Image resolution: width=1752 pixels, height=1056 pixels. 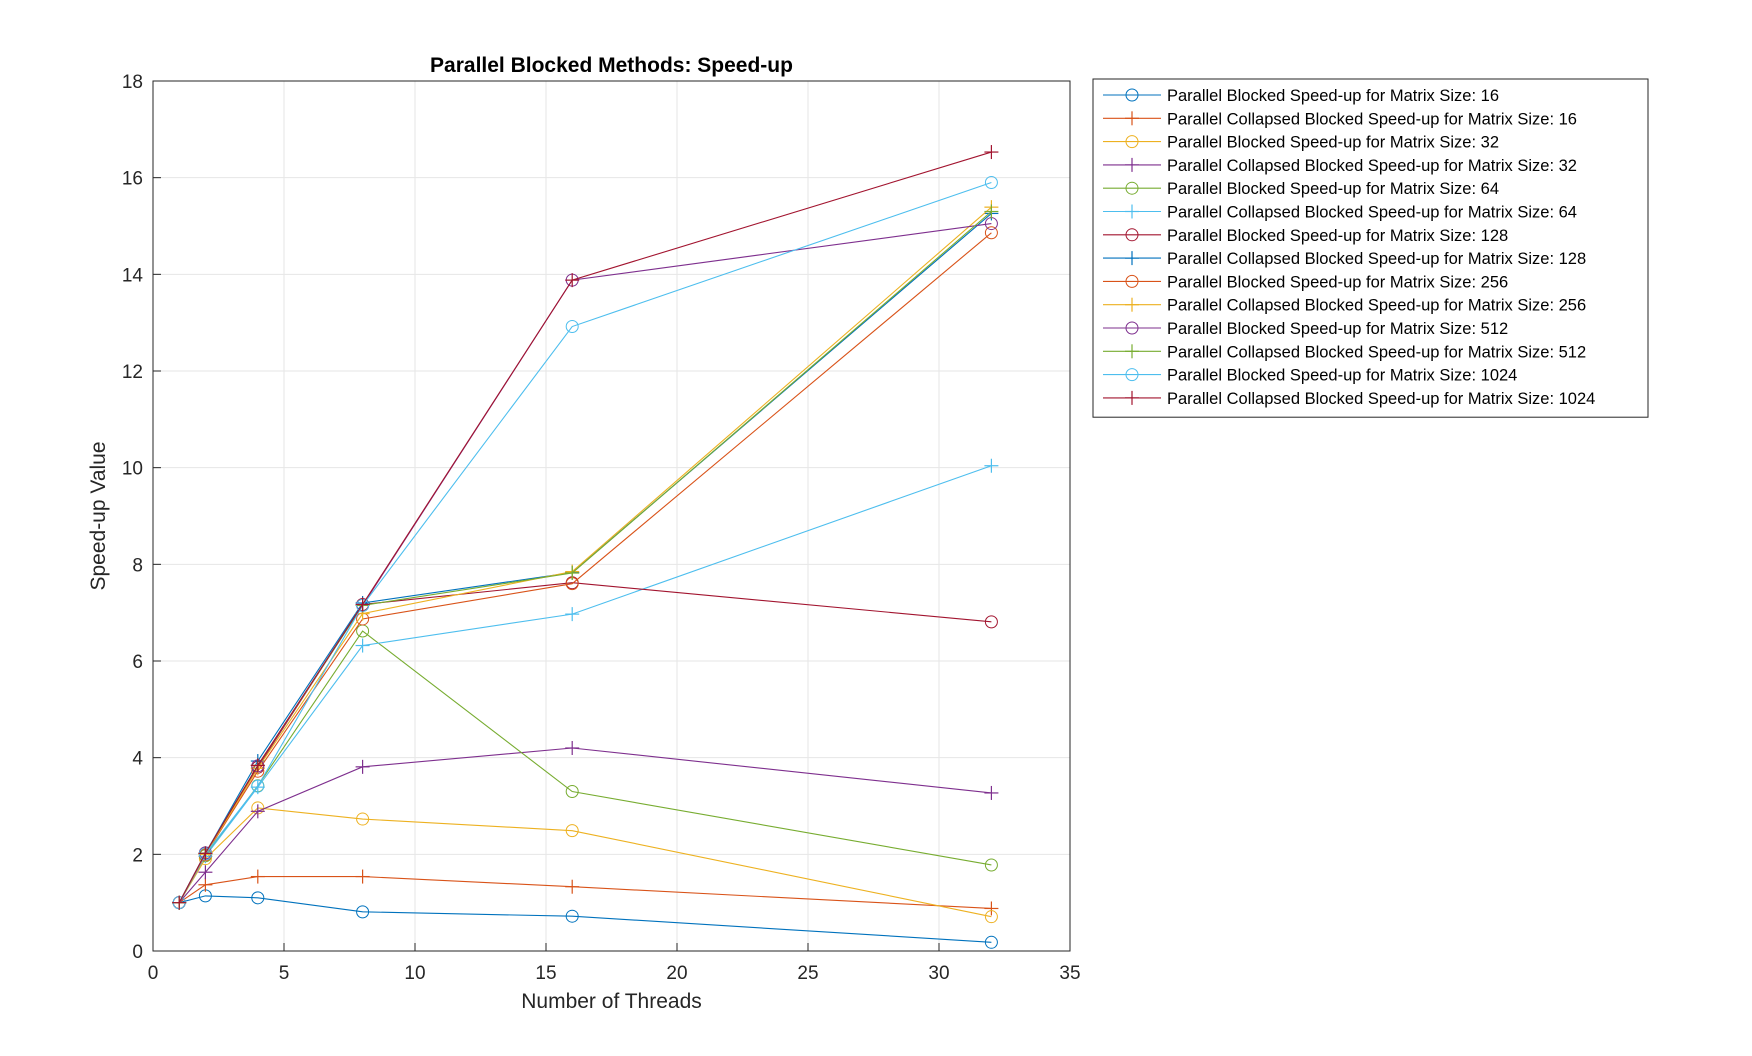 What do you see at coordinates (137, 662) in the screenshot?
I see `y-tick-label: 6` at bounding box center [137, 662].